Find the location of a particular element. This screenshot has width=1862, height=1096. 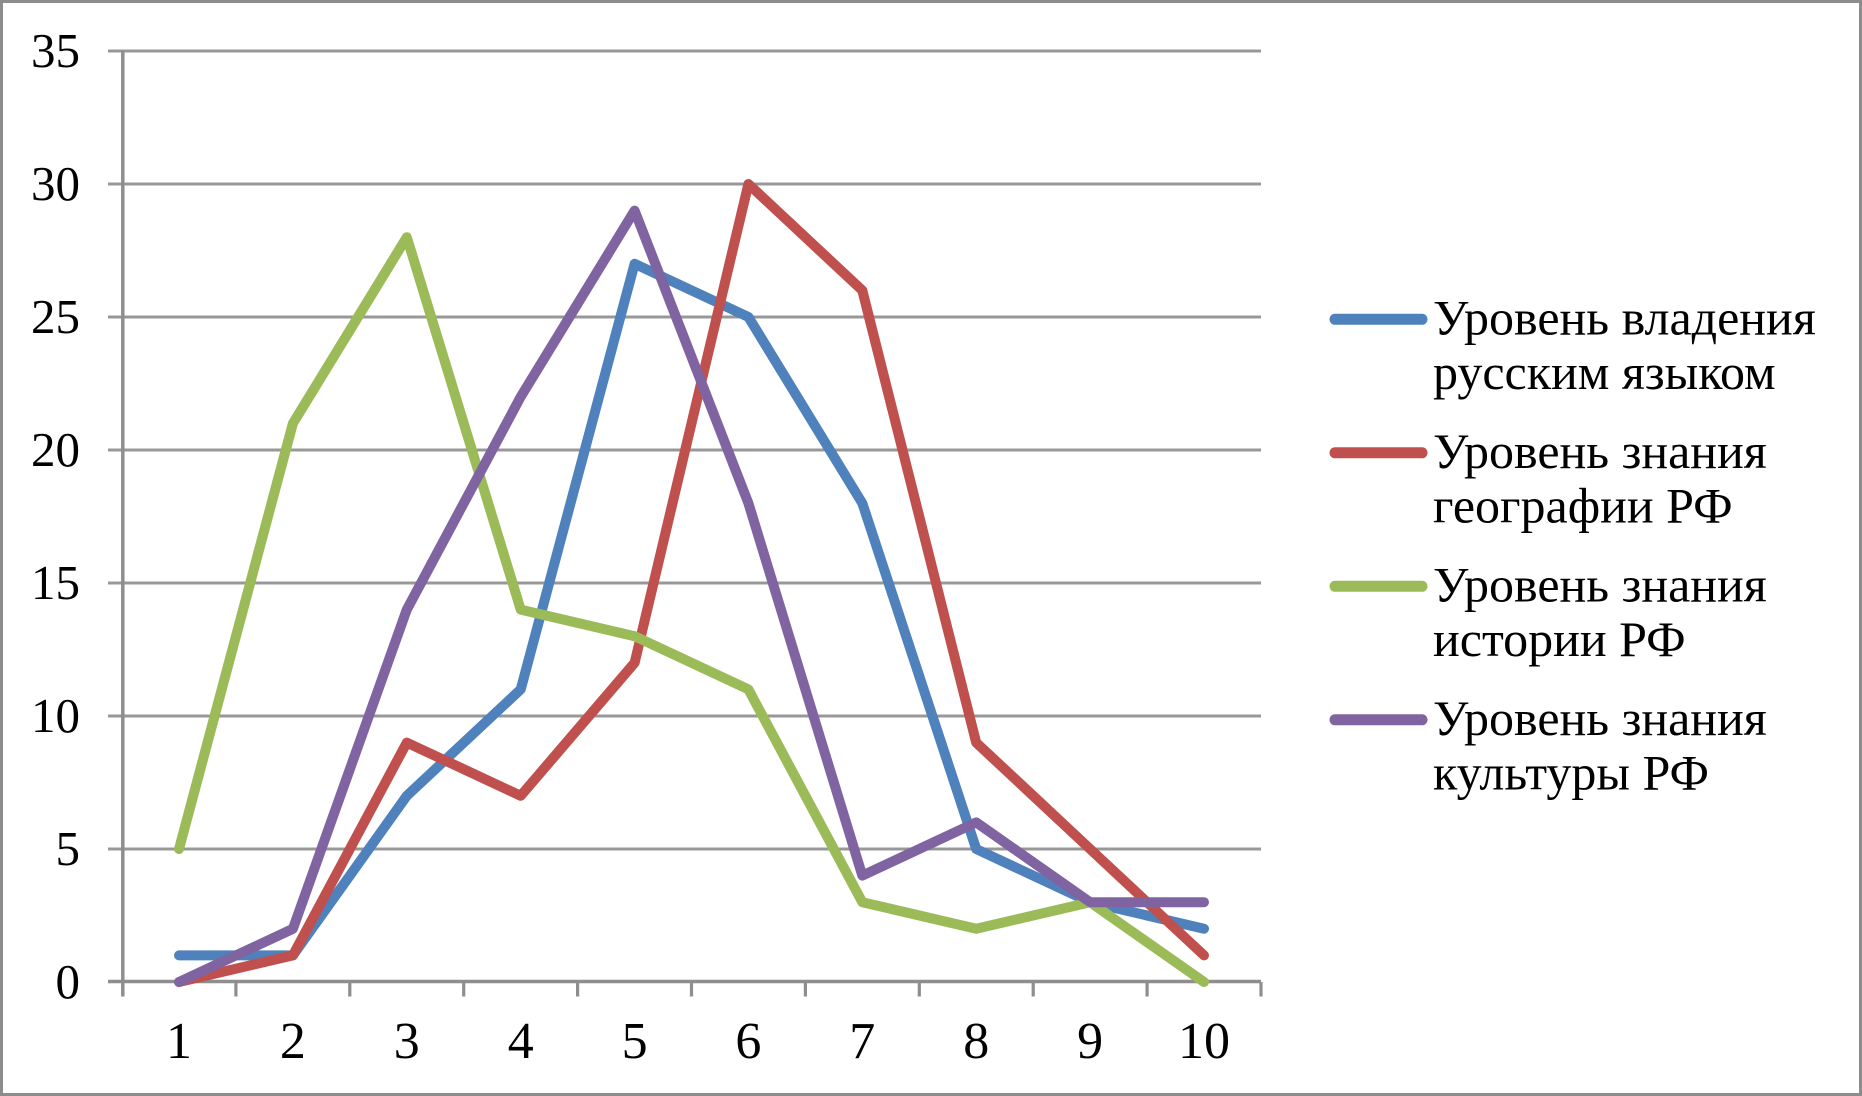

svg-text: Уровень владения is located at coordinates (1624, 318).